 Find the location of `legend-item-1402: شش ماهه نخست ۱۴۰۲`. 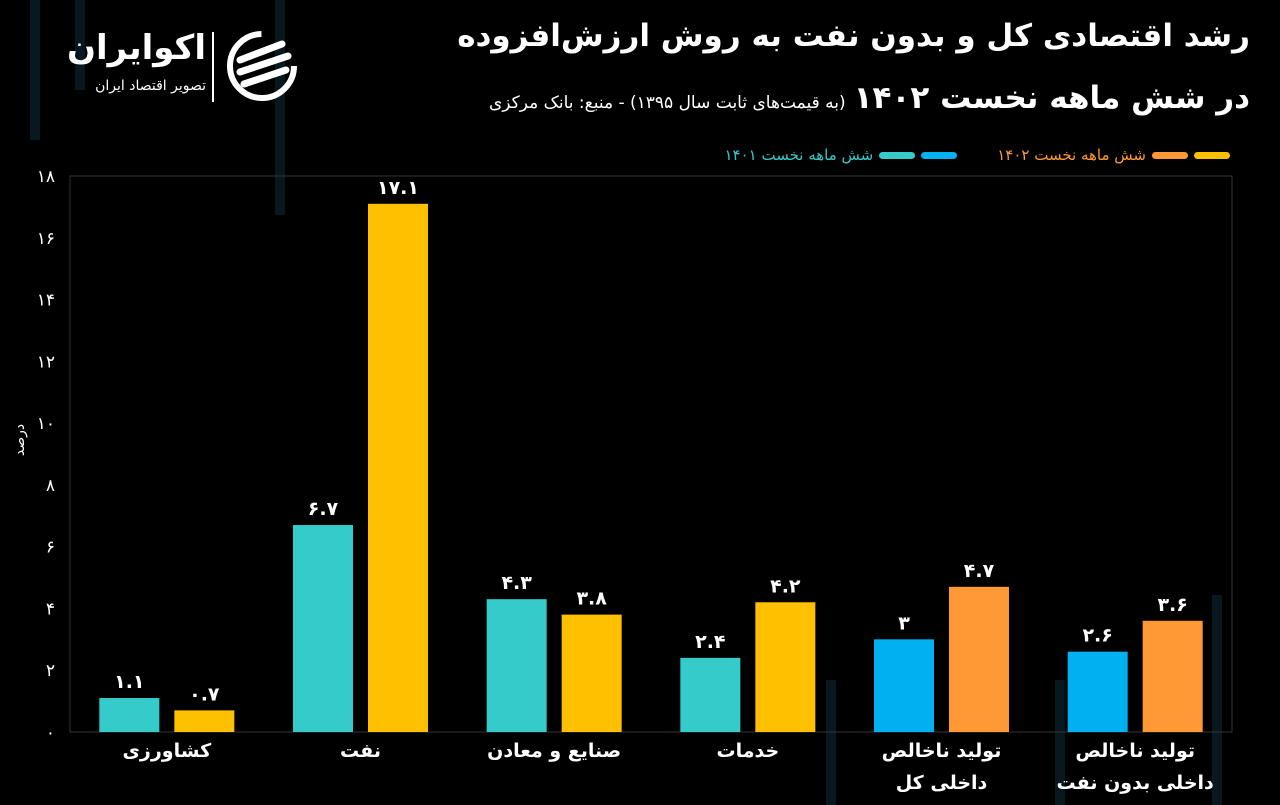

legend-item-1402: شش ماهه نخست ۱۴۰۲ is located at coordinates (1113, 155).